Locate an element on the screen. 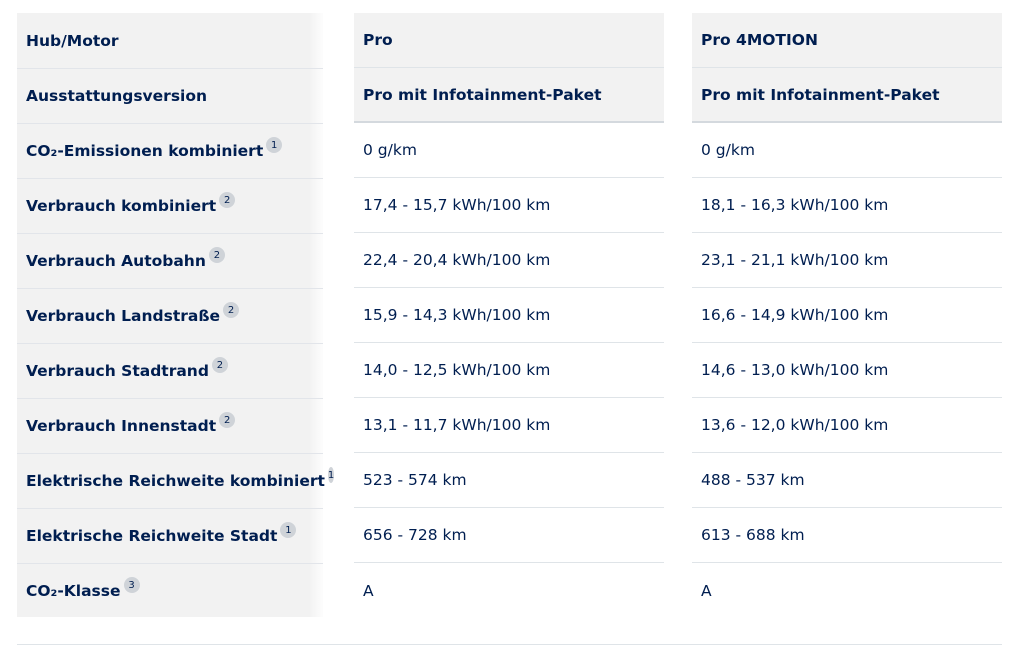 Image resolution: width=1024 pixels, height=645 pixels. label-verbrauch-landstrasse: Verbrauch Landstraße 2 is located at coordinates (170, 315).